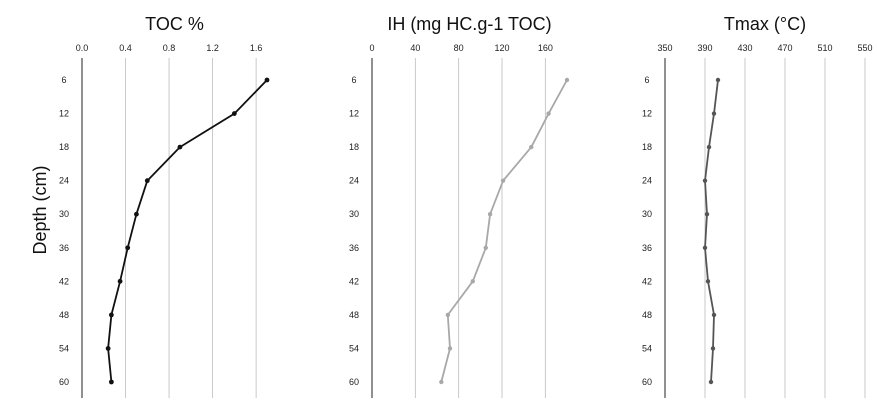 The image size is (877, 400). Describe the element at coordinates (545, 48) in the screenshot. I see `ih-x-tick-label: 160` at that location.